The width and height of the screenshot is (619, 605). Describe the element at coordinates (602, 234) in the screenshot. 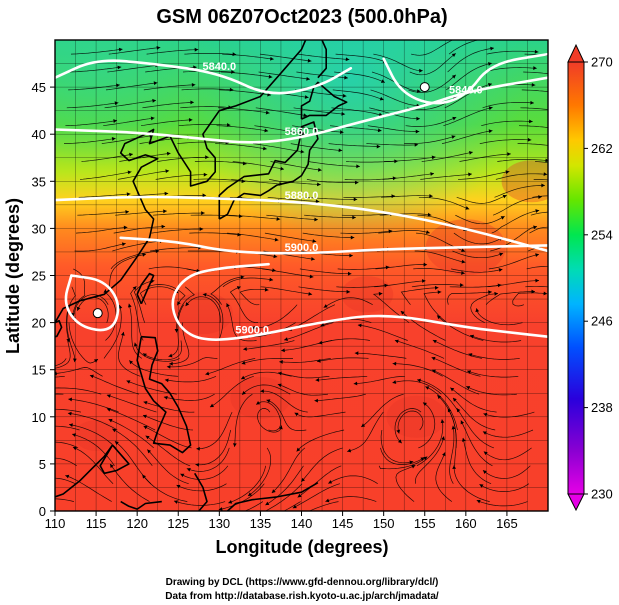

I see `colorbar-tick-label: 254` at that location.